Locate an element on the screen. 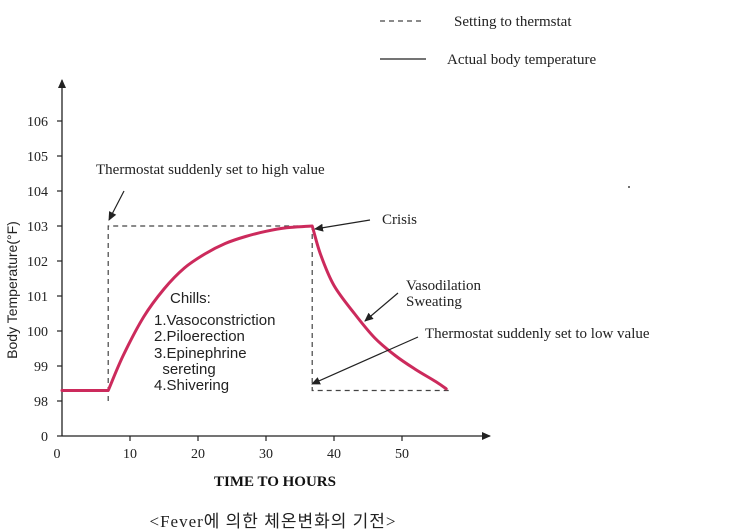 The width and height of the screenshot is (740, 532). x-axis-label: TIME TO HOURS is located at coordinates (275, 482).